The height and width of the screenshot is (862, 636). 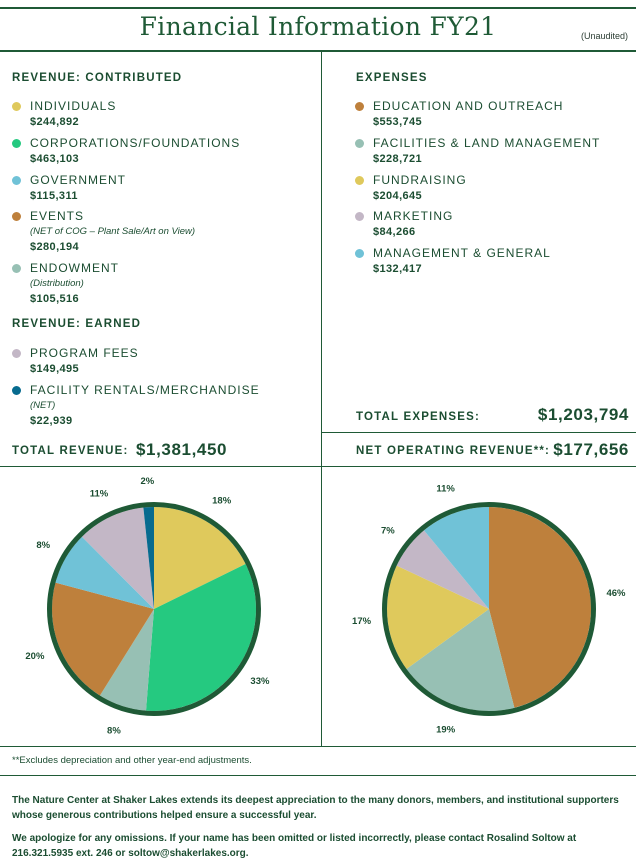 I want to click on legend-amount: $84,266, so click(x=394, y=232).